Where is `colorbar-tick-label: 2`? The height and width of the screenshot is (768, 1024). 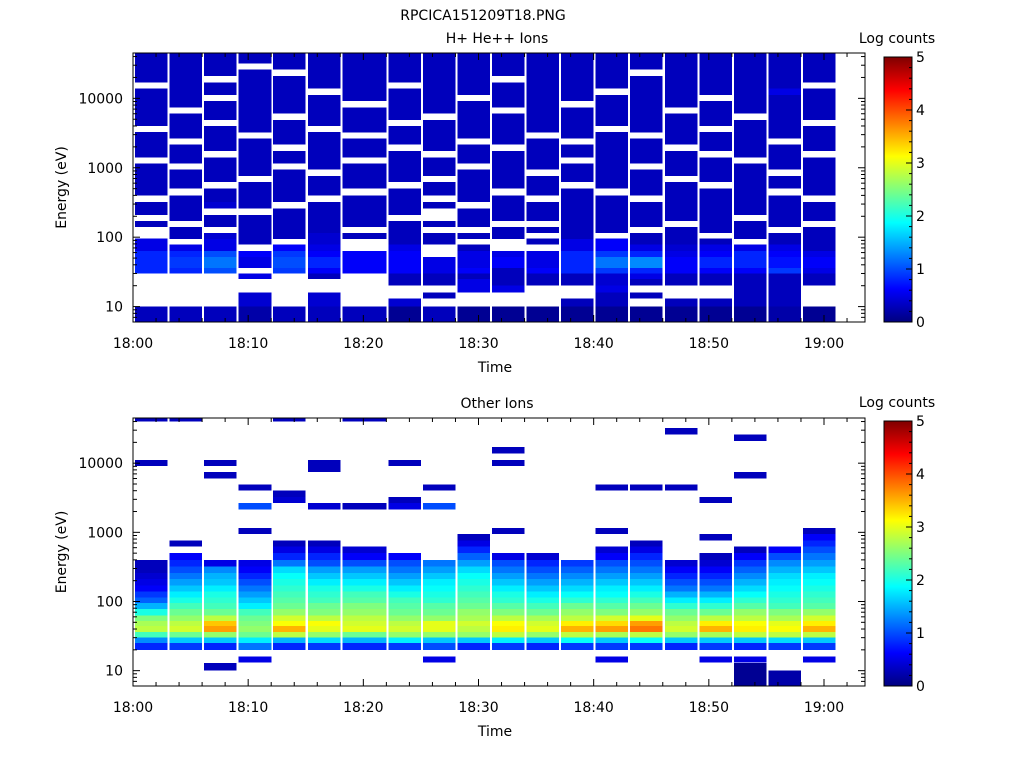 colorbar-tick-label: 2 is located at coordinates (920, 581).